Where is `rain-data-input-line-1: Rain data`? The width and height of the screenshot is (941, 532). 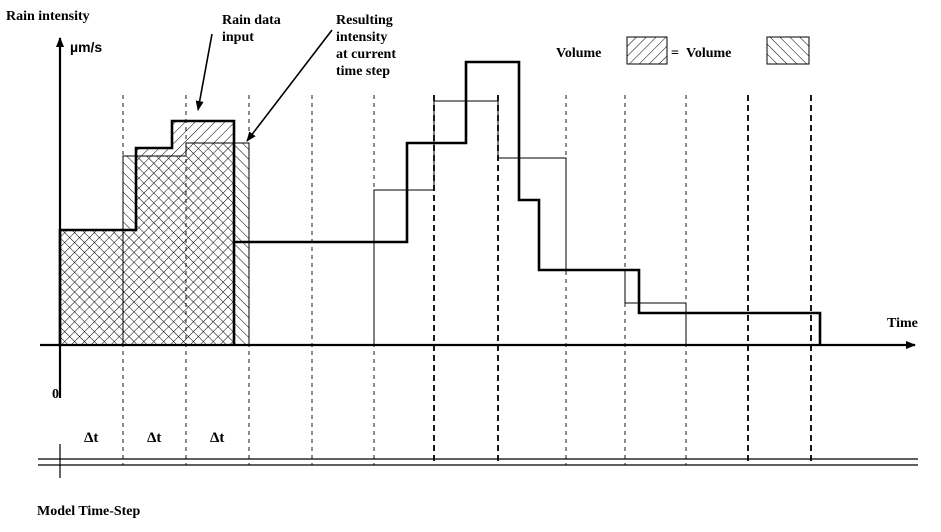 rain-data-input-line-1: Rain data is located at coordinates (251, 20).